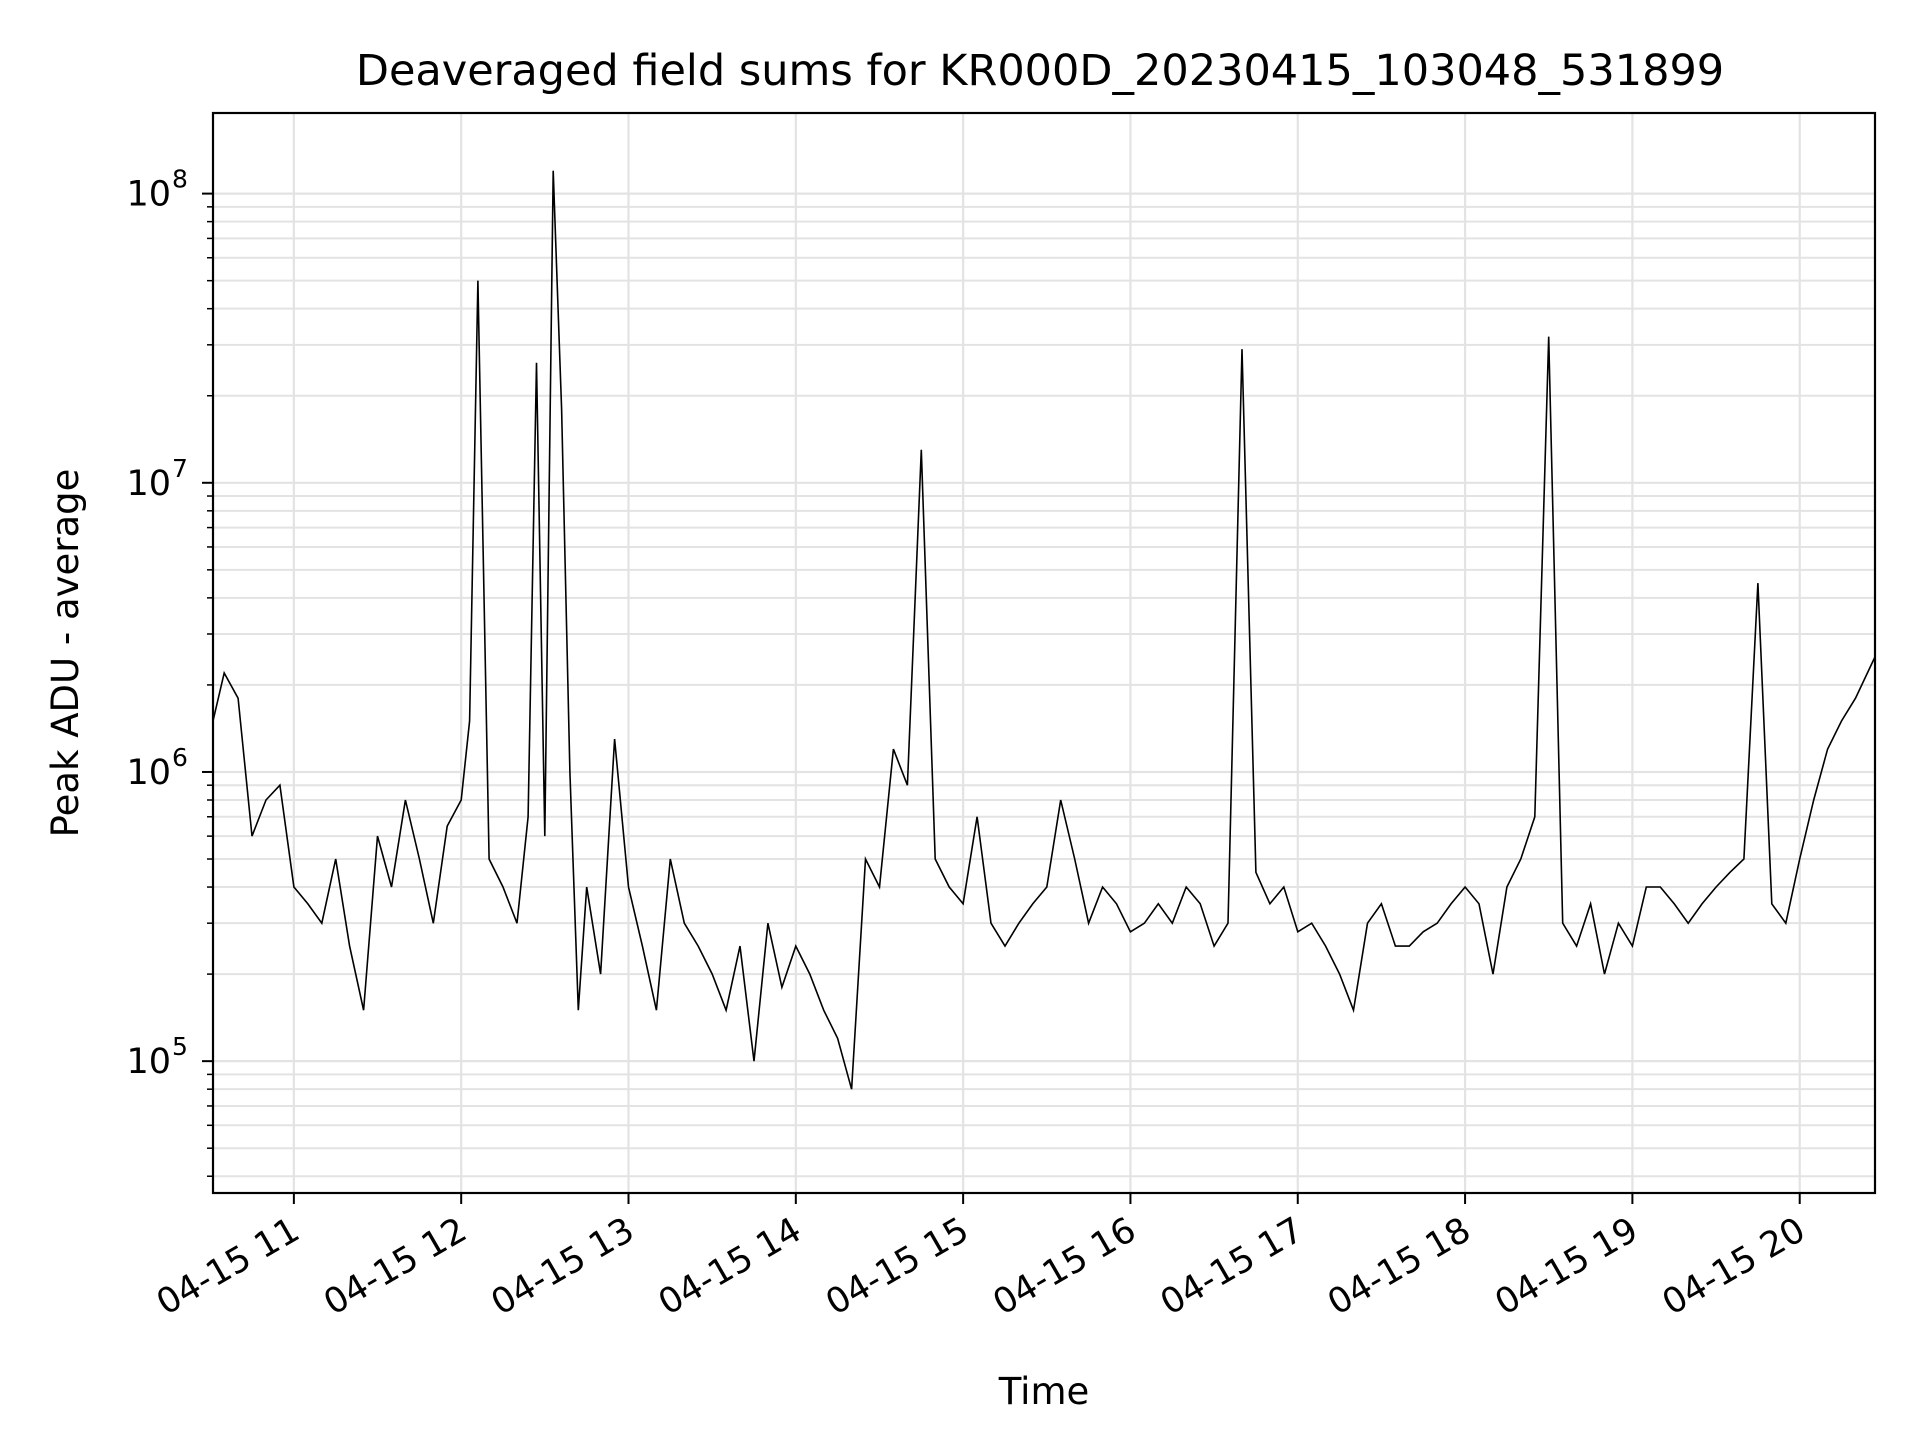 The image size is (1920, 1440). What do you see at coordinates (1044, 1391) in the screenshot?
I see `x-axis-label: Time` at bounding box center [1044, 1391].